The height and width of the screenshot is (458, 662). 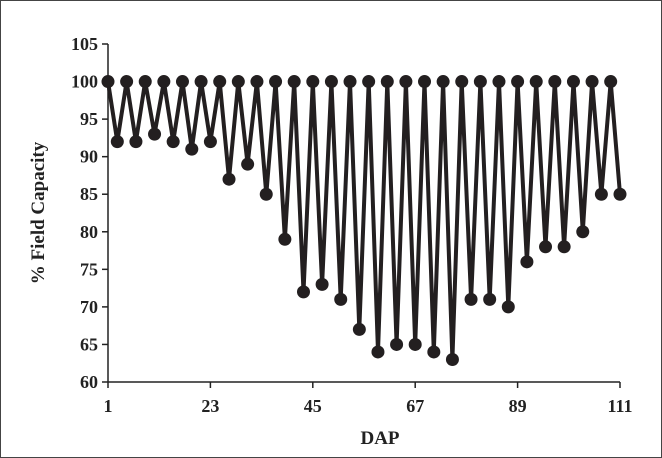 What do you see at coordinates (89, 344) in the screenshot?
I see `y-tick-label: 65` at bounding box center [89, 344].